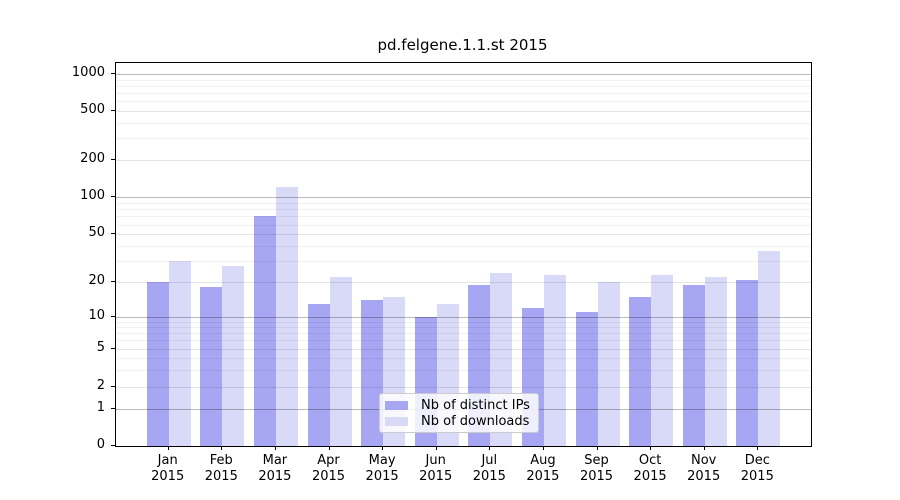 The height and width of the screenshot is (500, 900). What do you see at coordinates (475, 421) in the screenshot?
I see `legend-label-downloads: Nb of downloads` at bounding box center [475, 421].